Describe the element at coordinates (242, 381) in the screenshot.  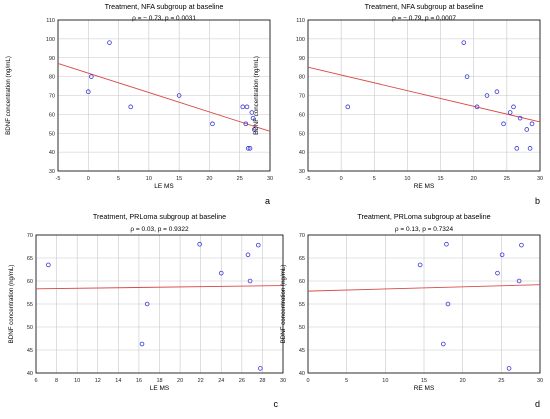
I see `x-tick-label: 26` at that location.